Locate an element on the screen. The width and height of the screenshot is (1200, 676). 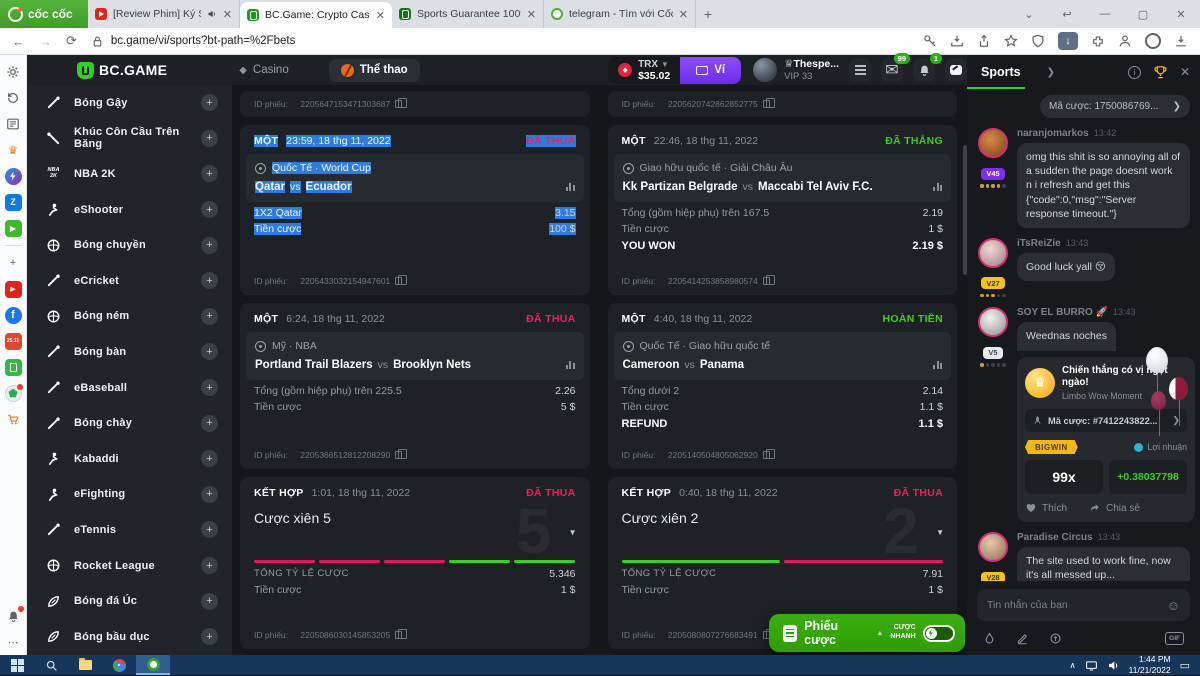
youtube-icon: ▶ is located at coordinates (13, 289).